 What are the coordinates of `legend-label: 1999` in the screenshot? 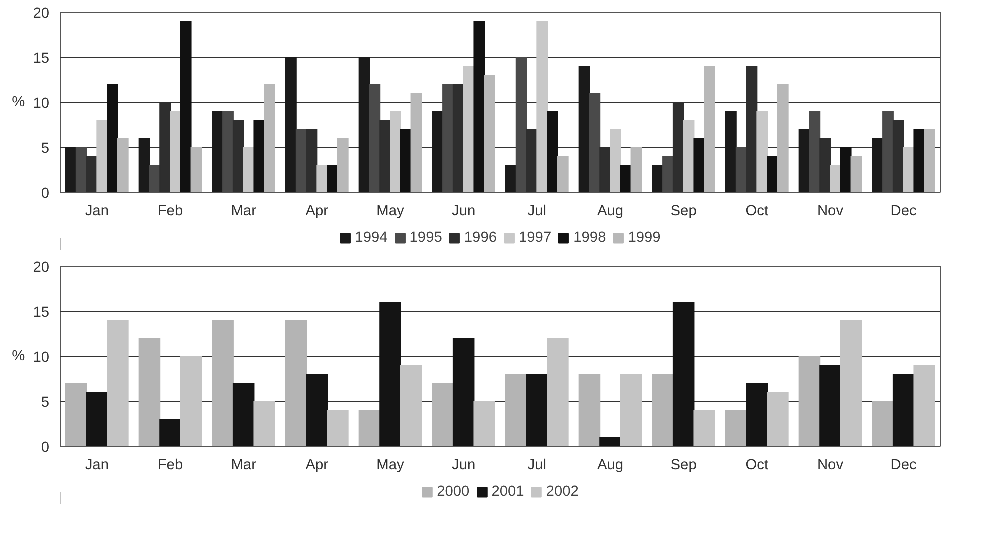 It's located at (644, 238).